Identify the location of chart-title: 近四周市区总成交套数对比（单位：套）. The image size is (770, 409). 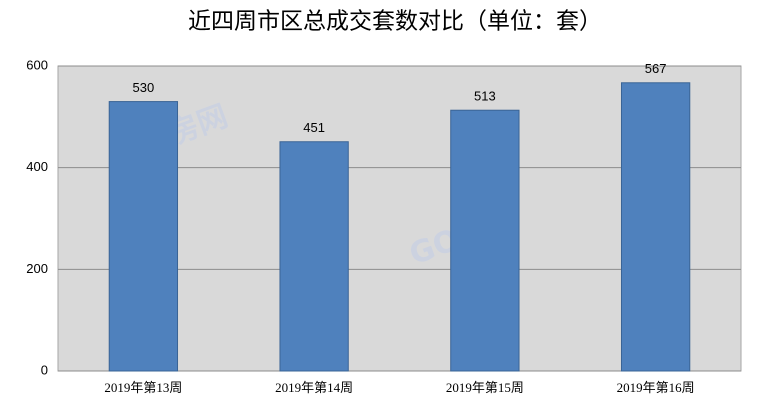
(395, 22).